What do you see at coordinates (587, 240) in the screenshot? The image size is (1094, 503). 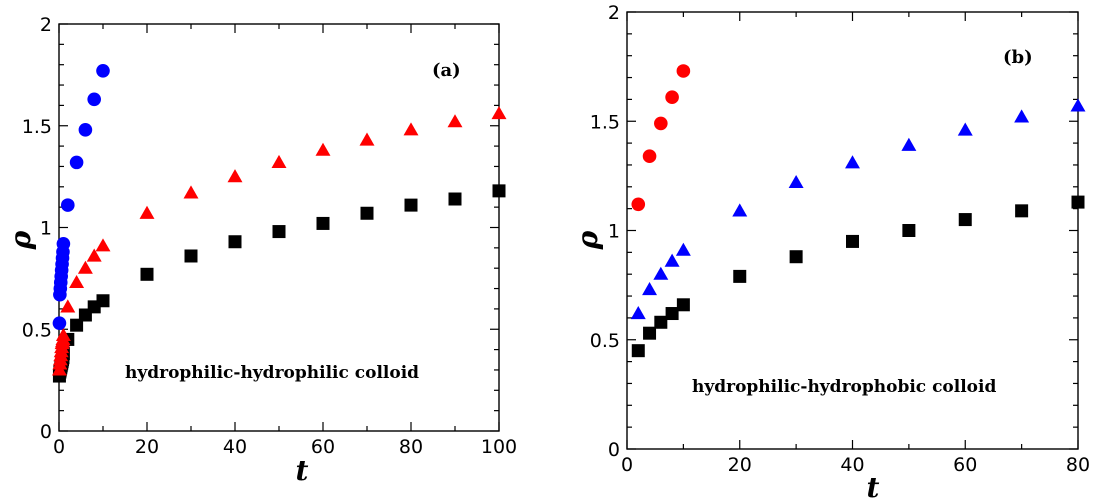 I see `y-axis-label-b: ρ` at bounding box center [587, 240].